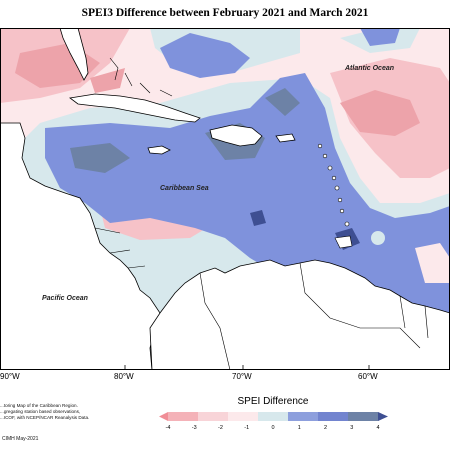  I want to click on credit-line: ...gregating station based observations,, so click(40, 411).